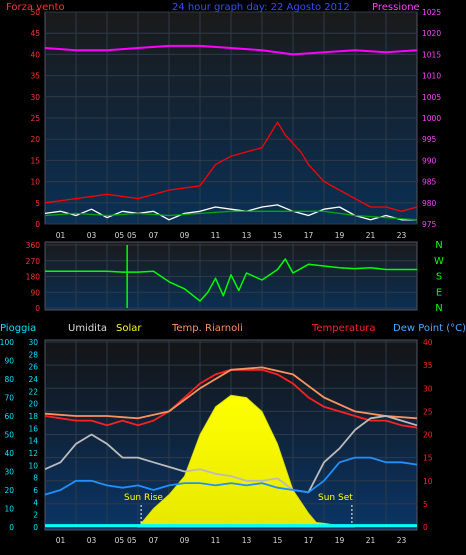 The width and height of the screenshot is (466, 555). What do you see at coordinates (335, 498) in the screenshot?
I see `sunset-label: Sun Set` at bounding box center [335, 498].